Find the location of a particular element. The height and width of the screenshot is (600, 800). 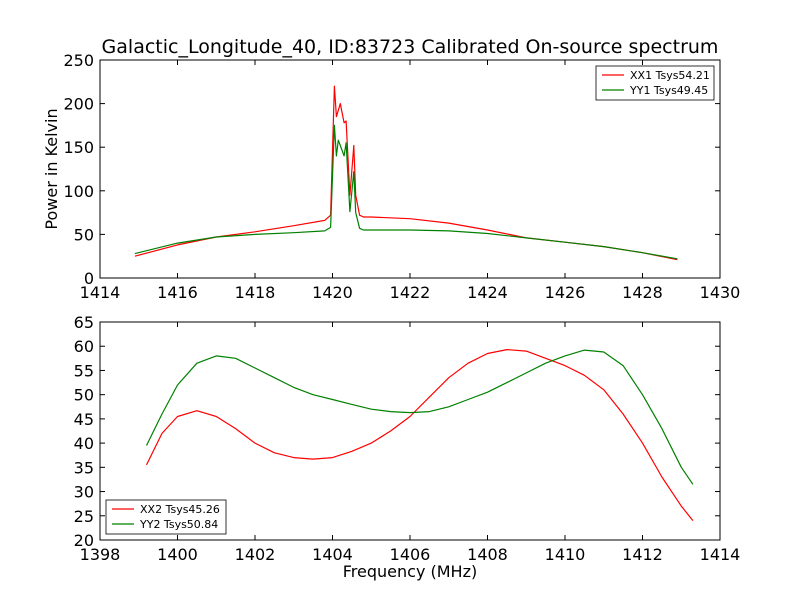

y-tick-label: 35 is located at coordinates (84, 467).